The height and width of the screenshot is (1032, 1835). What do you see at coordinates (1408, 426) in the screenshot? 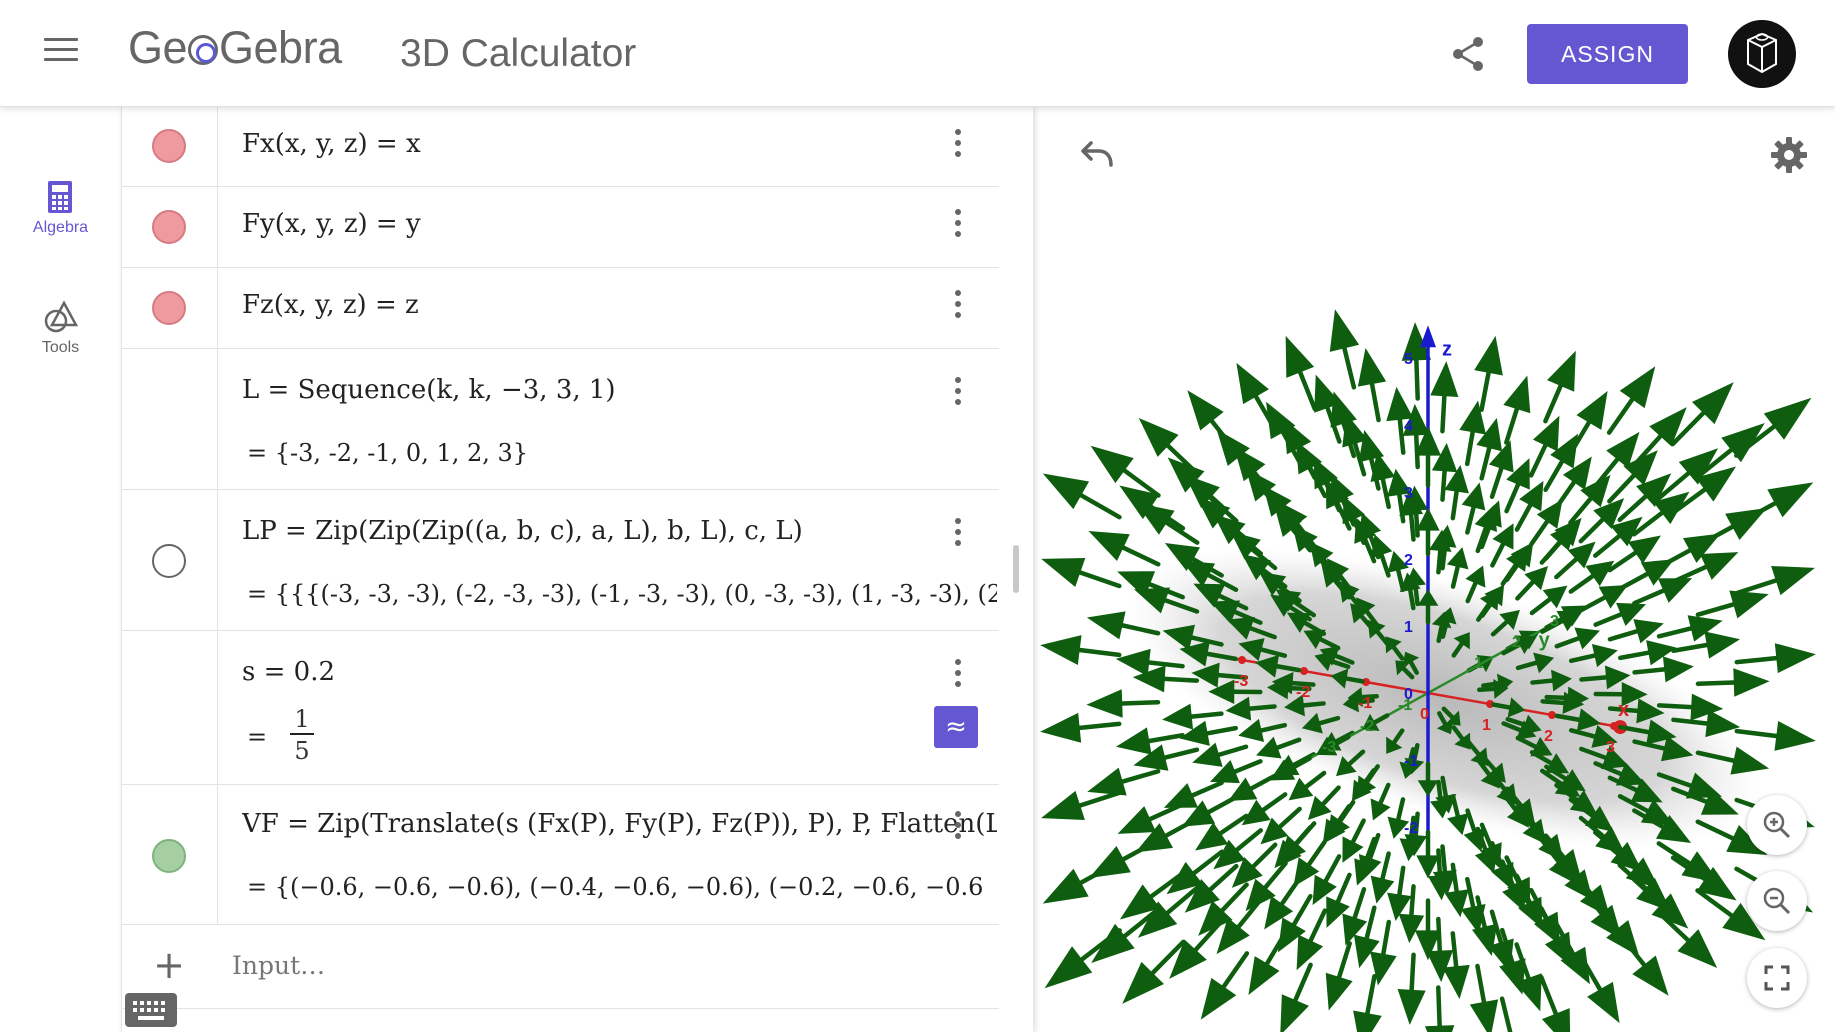
I see `z-tick-label: 4` at bounding box center [1408, 426].